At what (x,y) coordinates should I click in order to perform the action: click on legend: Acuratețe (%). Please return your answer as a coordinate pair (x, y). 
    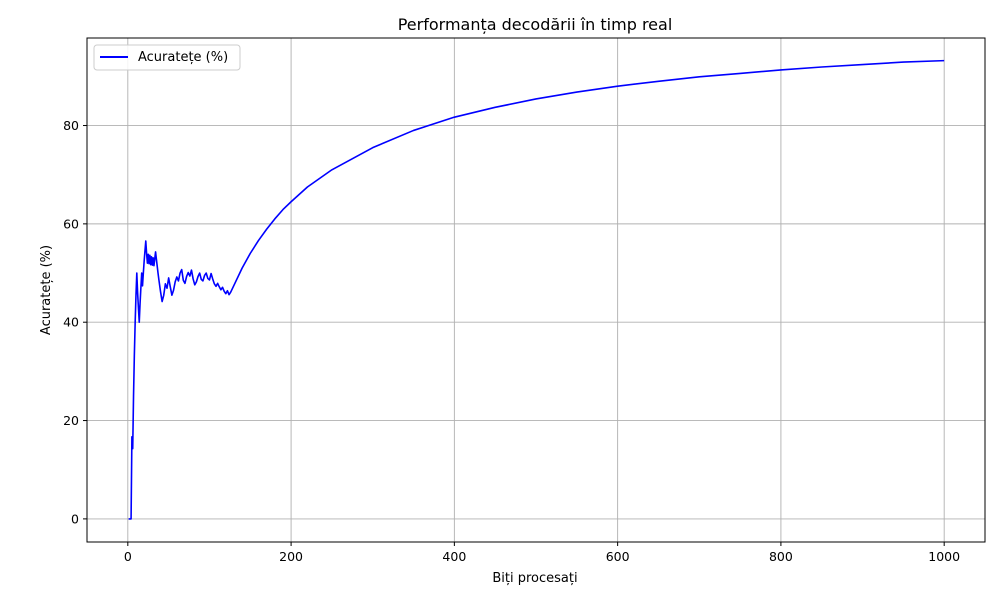
    Looking at the image, I should click on (167, 57).